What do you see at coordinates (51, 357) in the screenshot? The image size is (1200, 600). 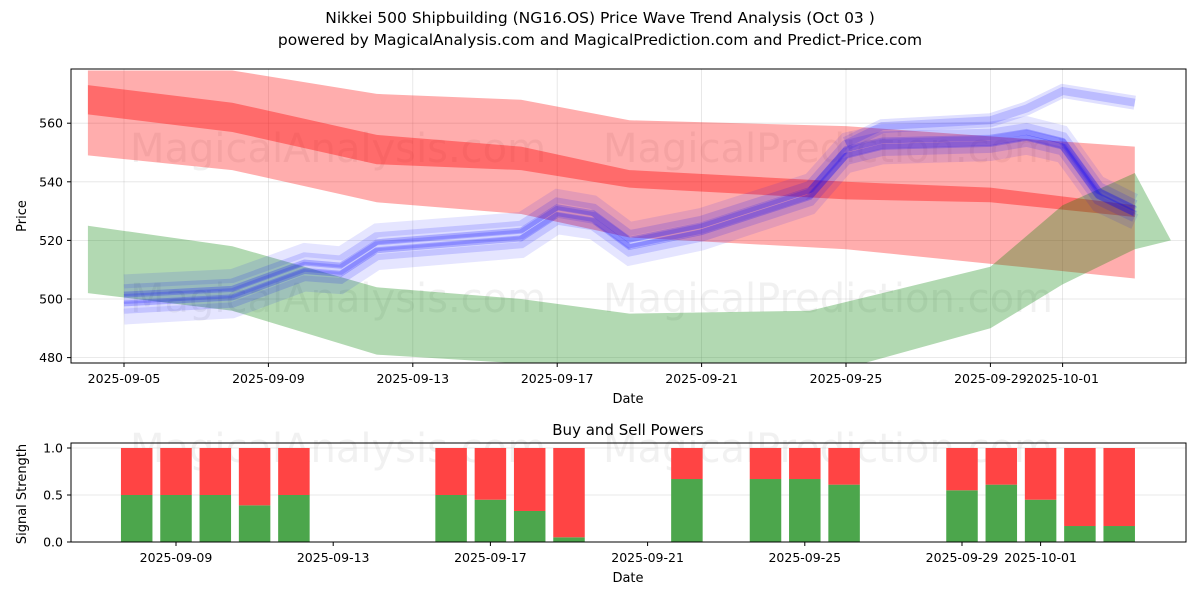 I see `price-y-tick-label: 480` at bounding box center [51, 357].